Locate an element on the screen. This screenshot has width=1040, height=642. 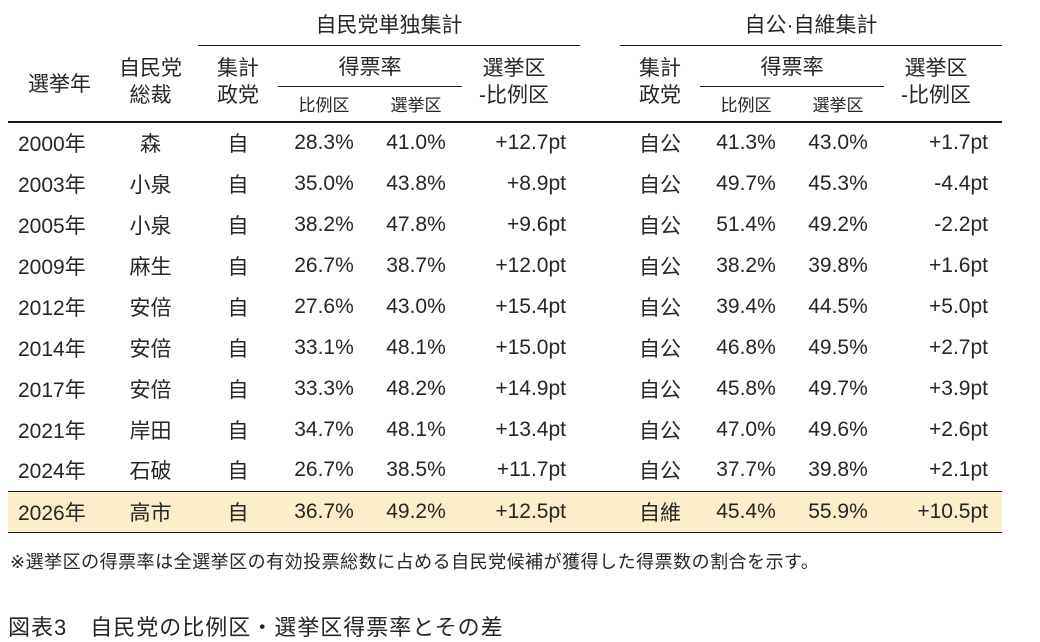
cell-ldp-district: 41.0% is located at coordinates (416, 142).